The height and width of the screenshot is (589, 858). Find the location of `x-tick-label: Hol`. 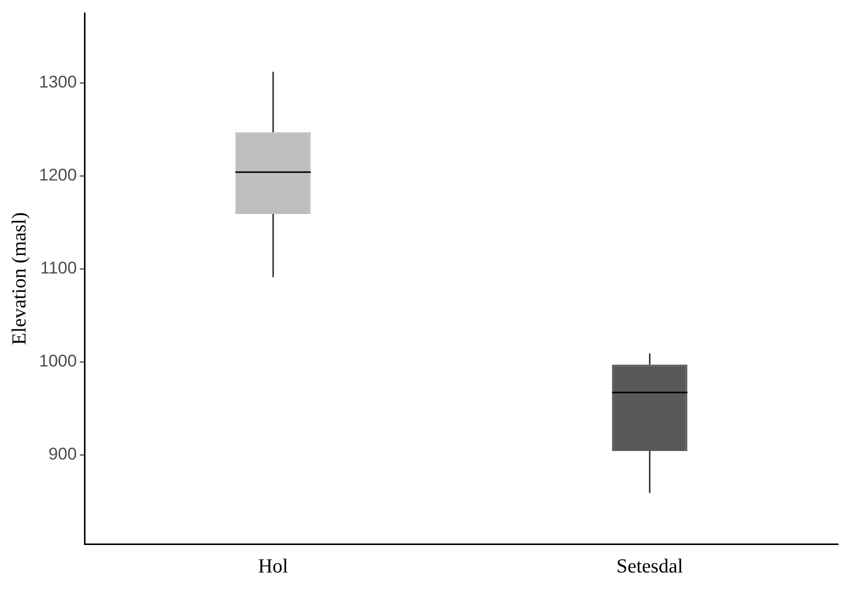

x-tick-label: Hol is located at coordinates (273, 566).